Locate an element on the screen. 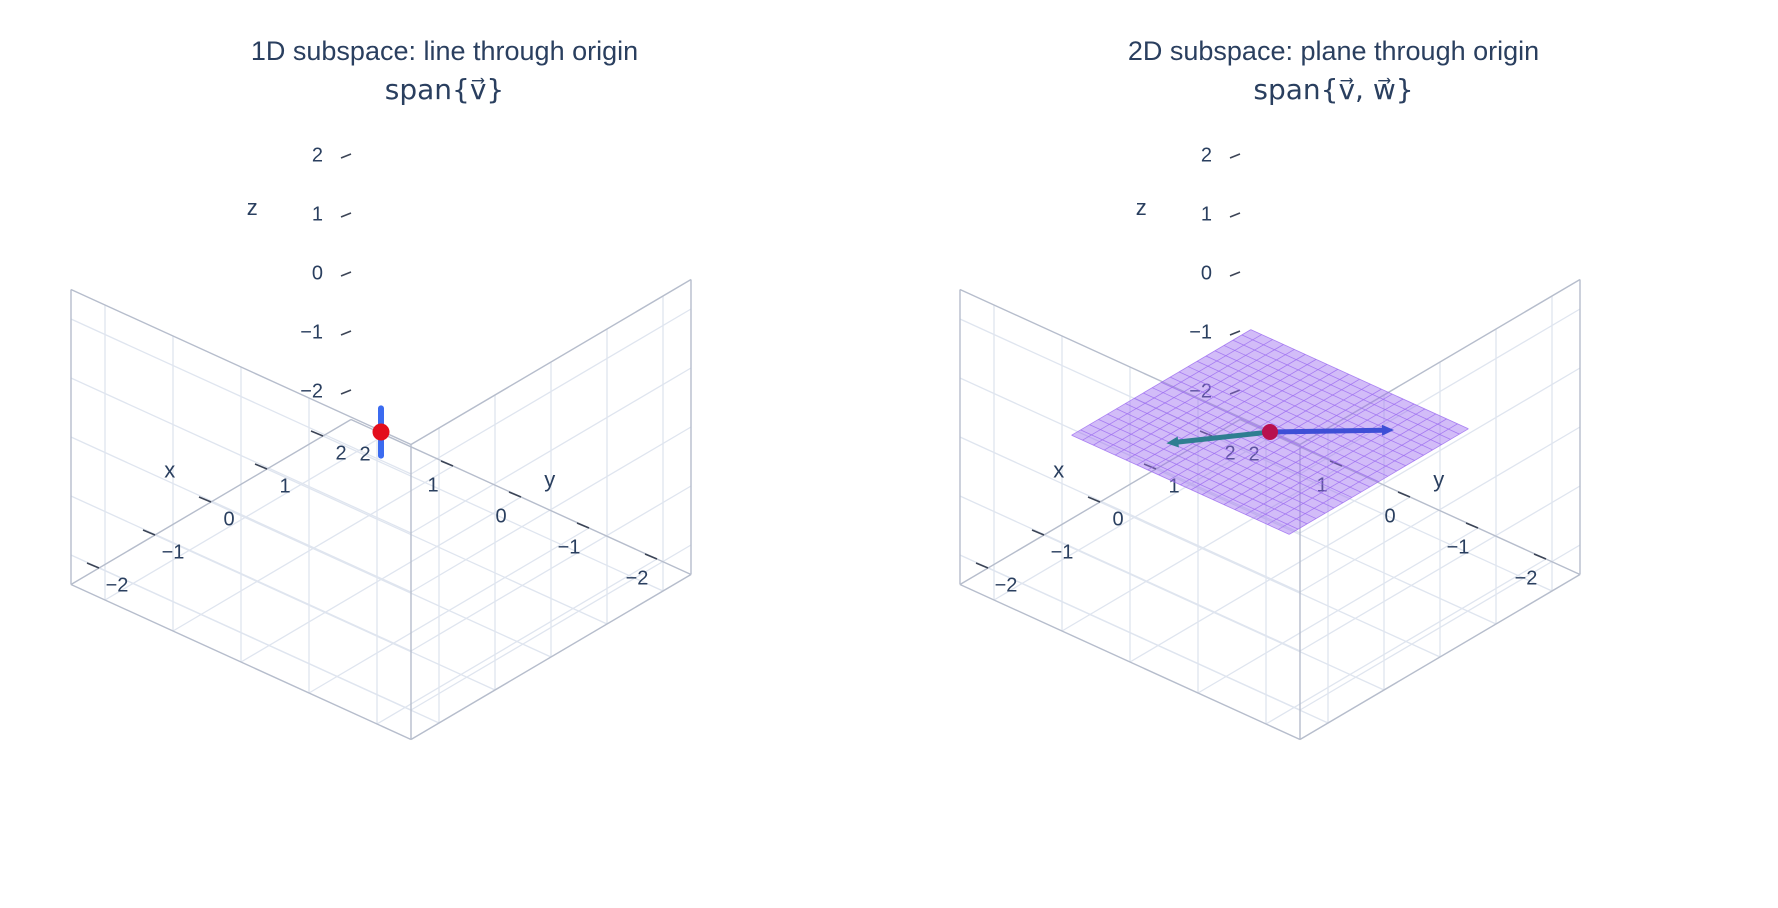 The height and width of the screenshot is (908, 1778). z-tick-label: −2 is located at coordinates (311, 391).